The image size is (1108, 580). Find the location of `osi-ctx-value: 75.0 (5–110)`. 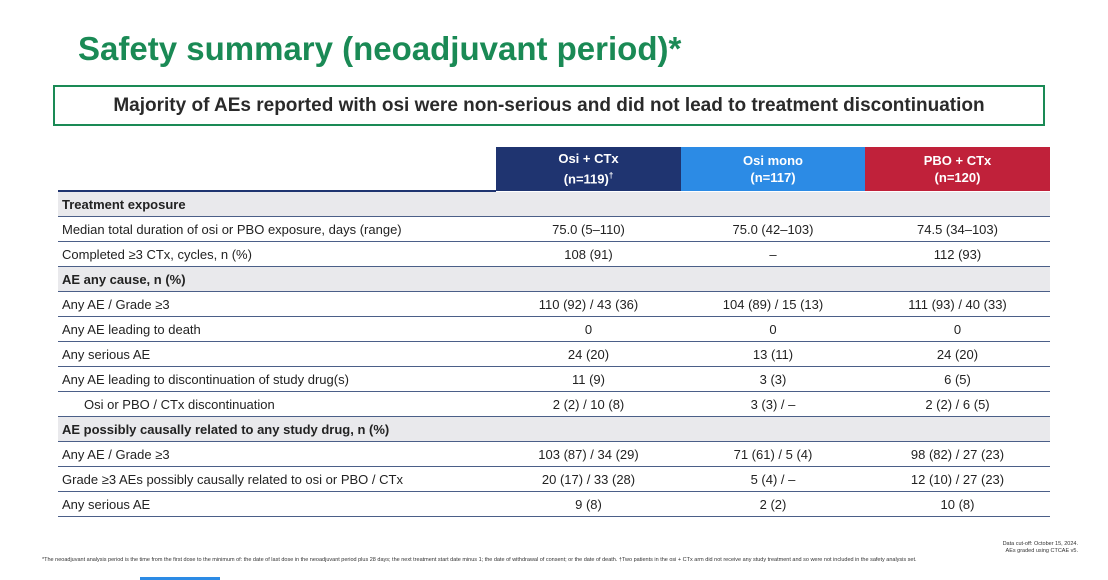

osi-ctx-value: 75.0 (5–110) is located at coordinates (588, 229).